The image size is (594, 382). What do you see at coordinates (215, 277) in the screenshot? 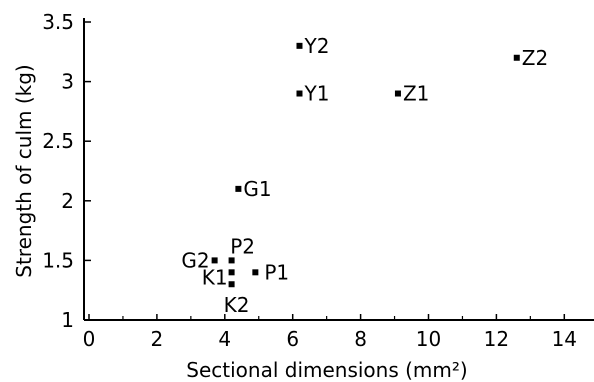
I see `point-label-k1: K1` at bounding box center [215, 277].